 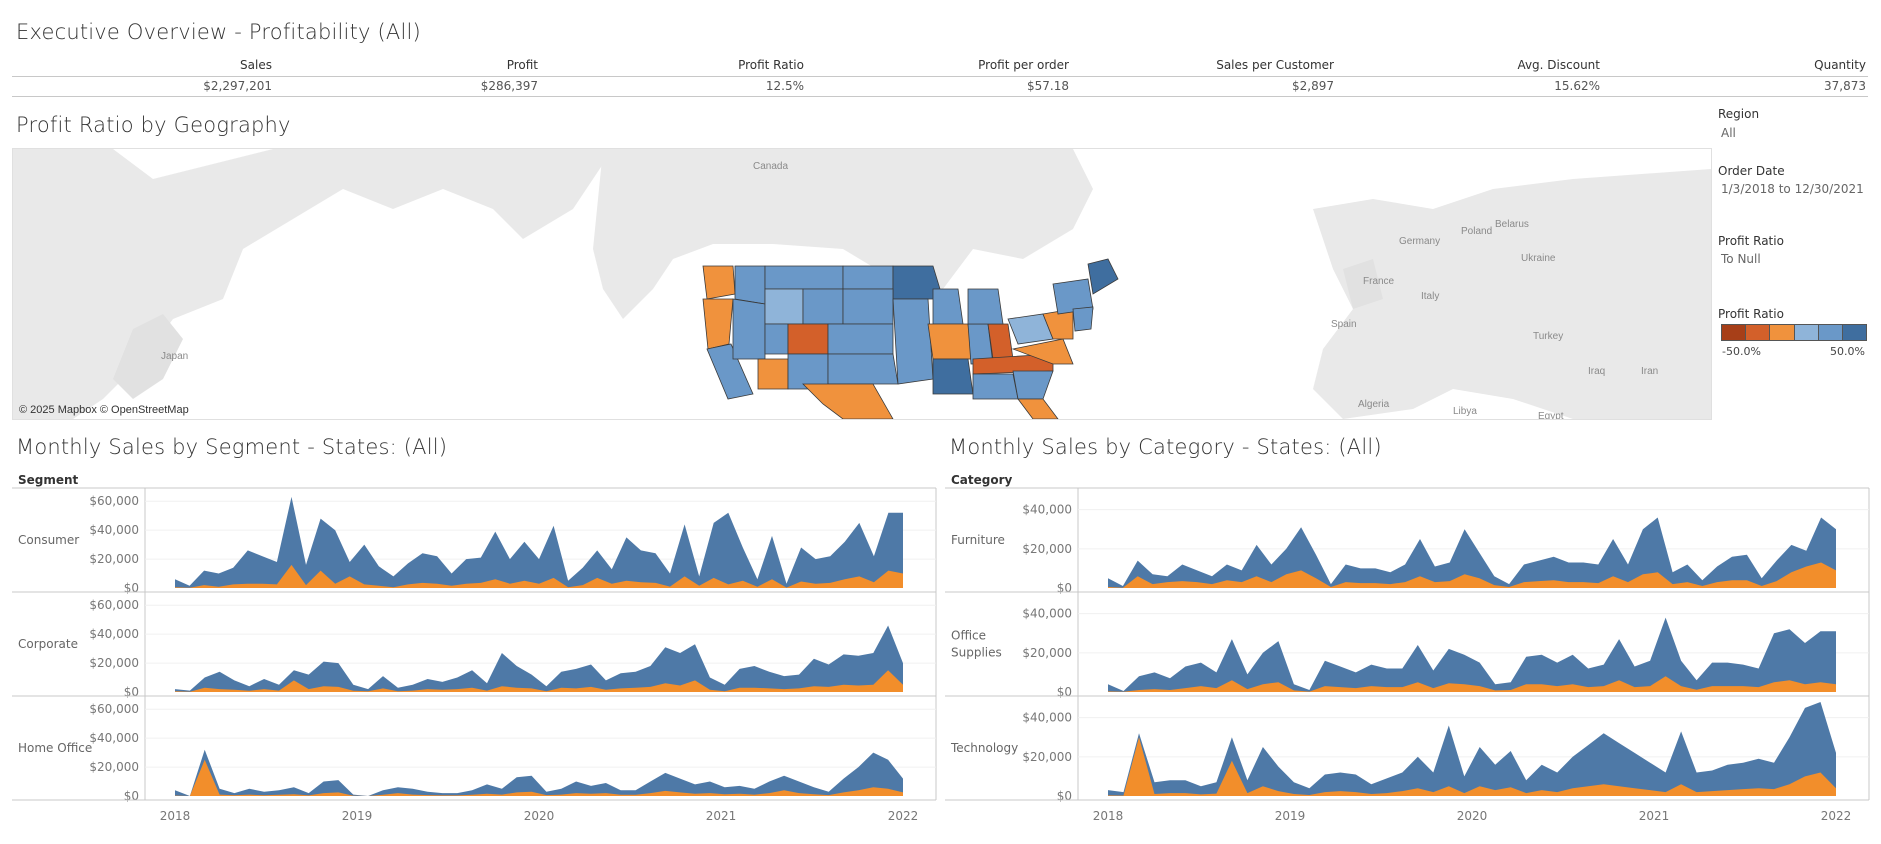 I want to click on order-date-filter-label: Order Date, so click(x=1751, y=171).